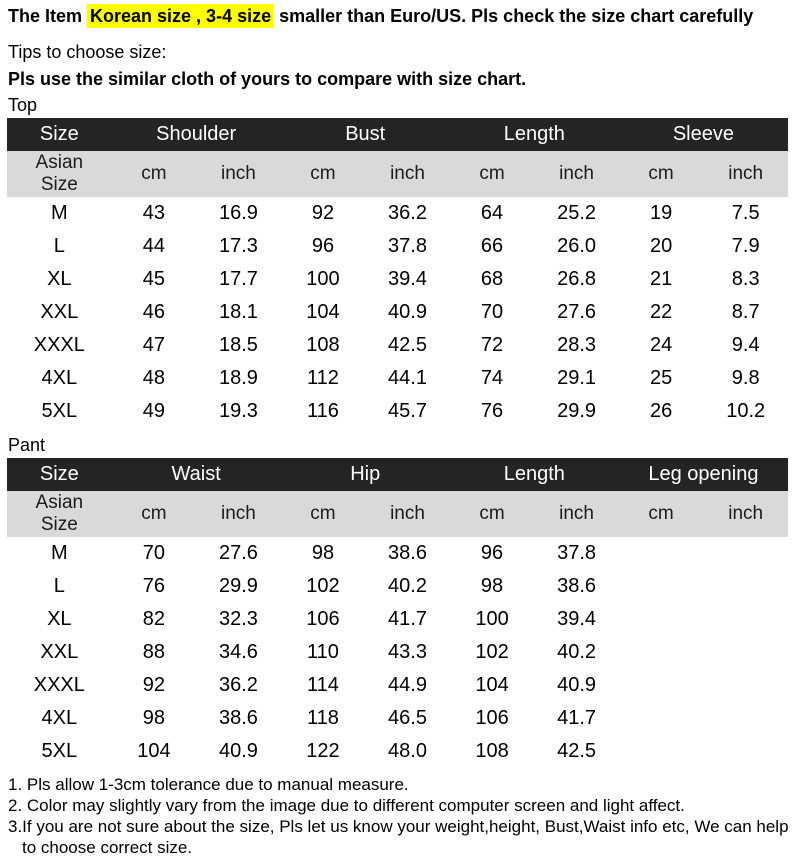 This screenshot has width=796, height=858. I want to click on value-cell: 68, so click(492, 279).